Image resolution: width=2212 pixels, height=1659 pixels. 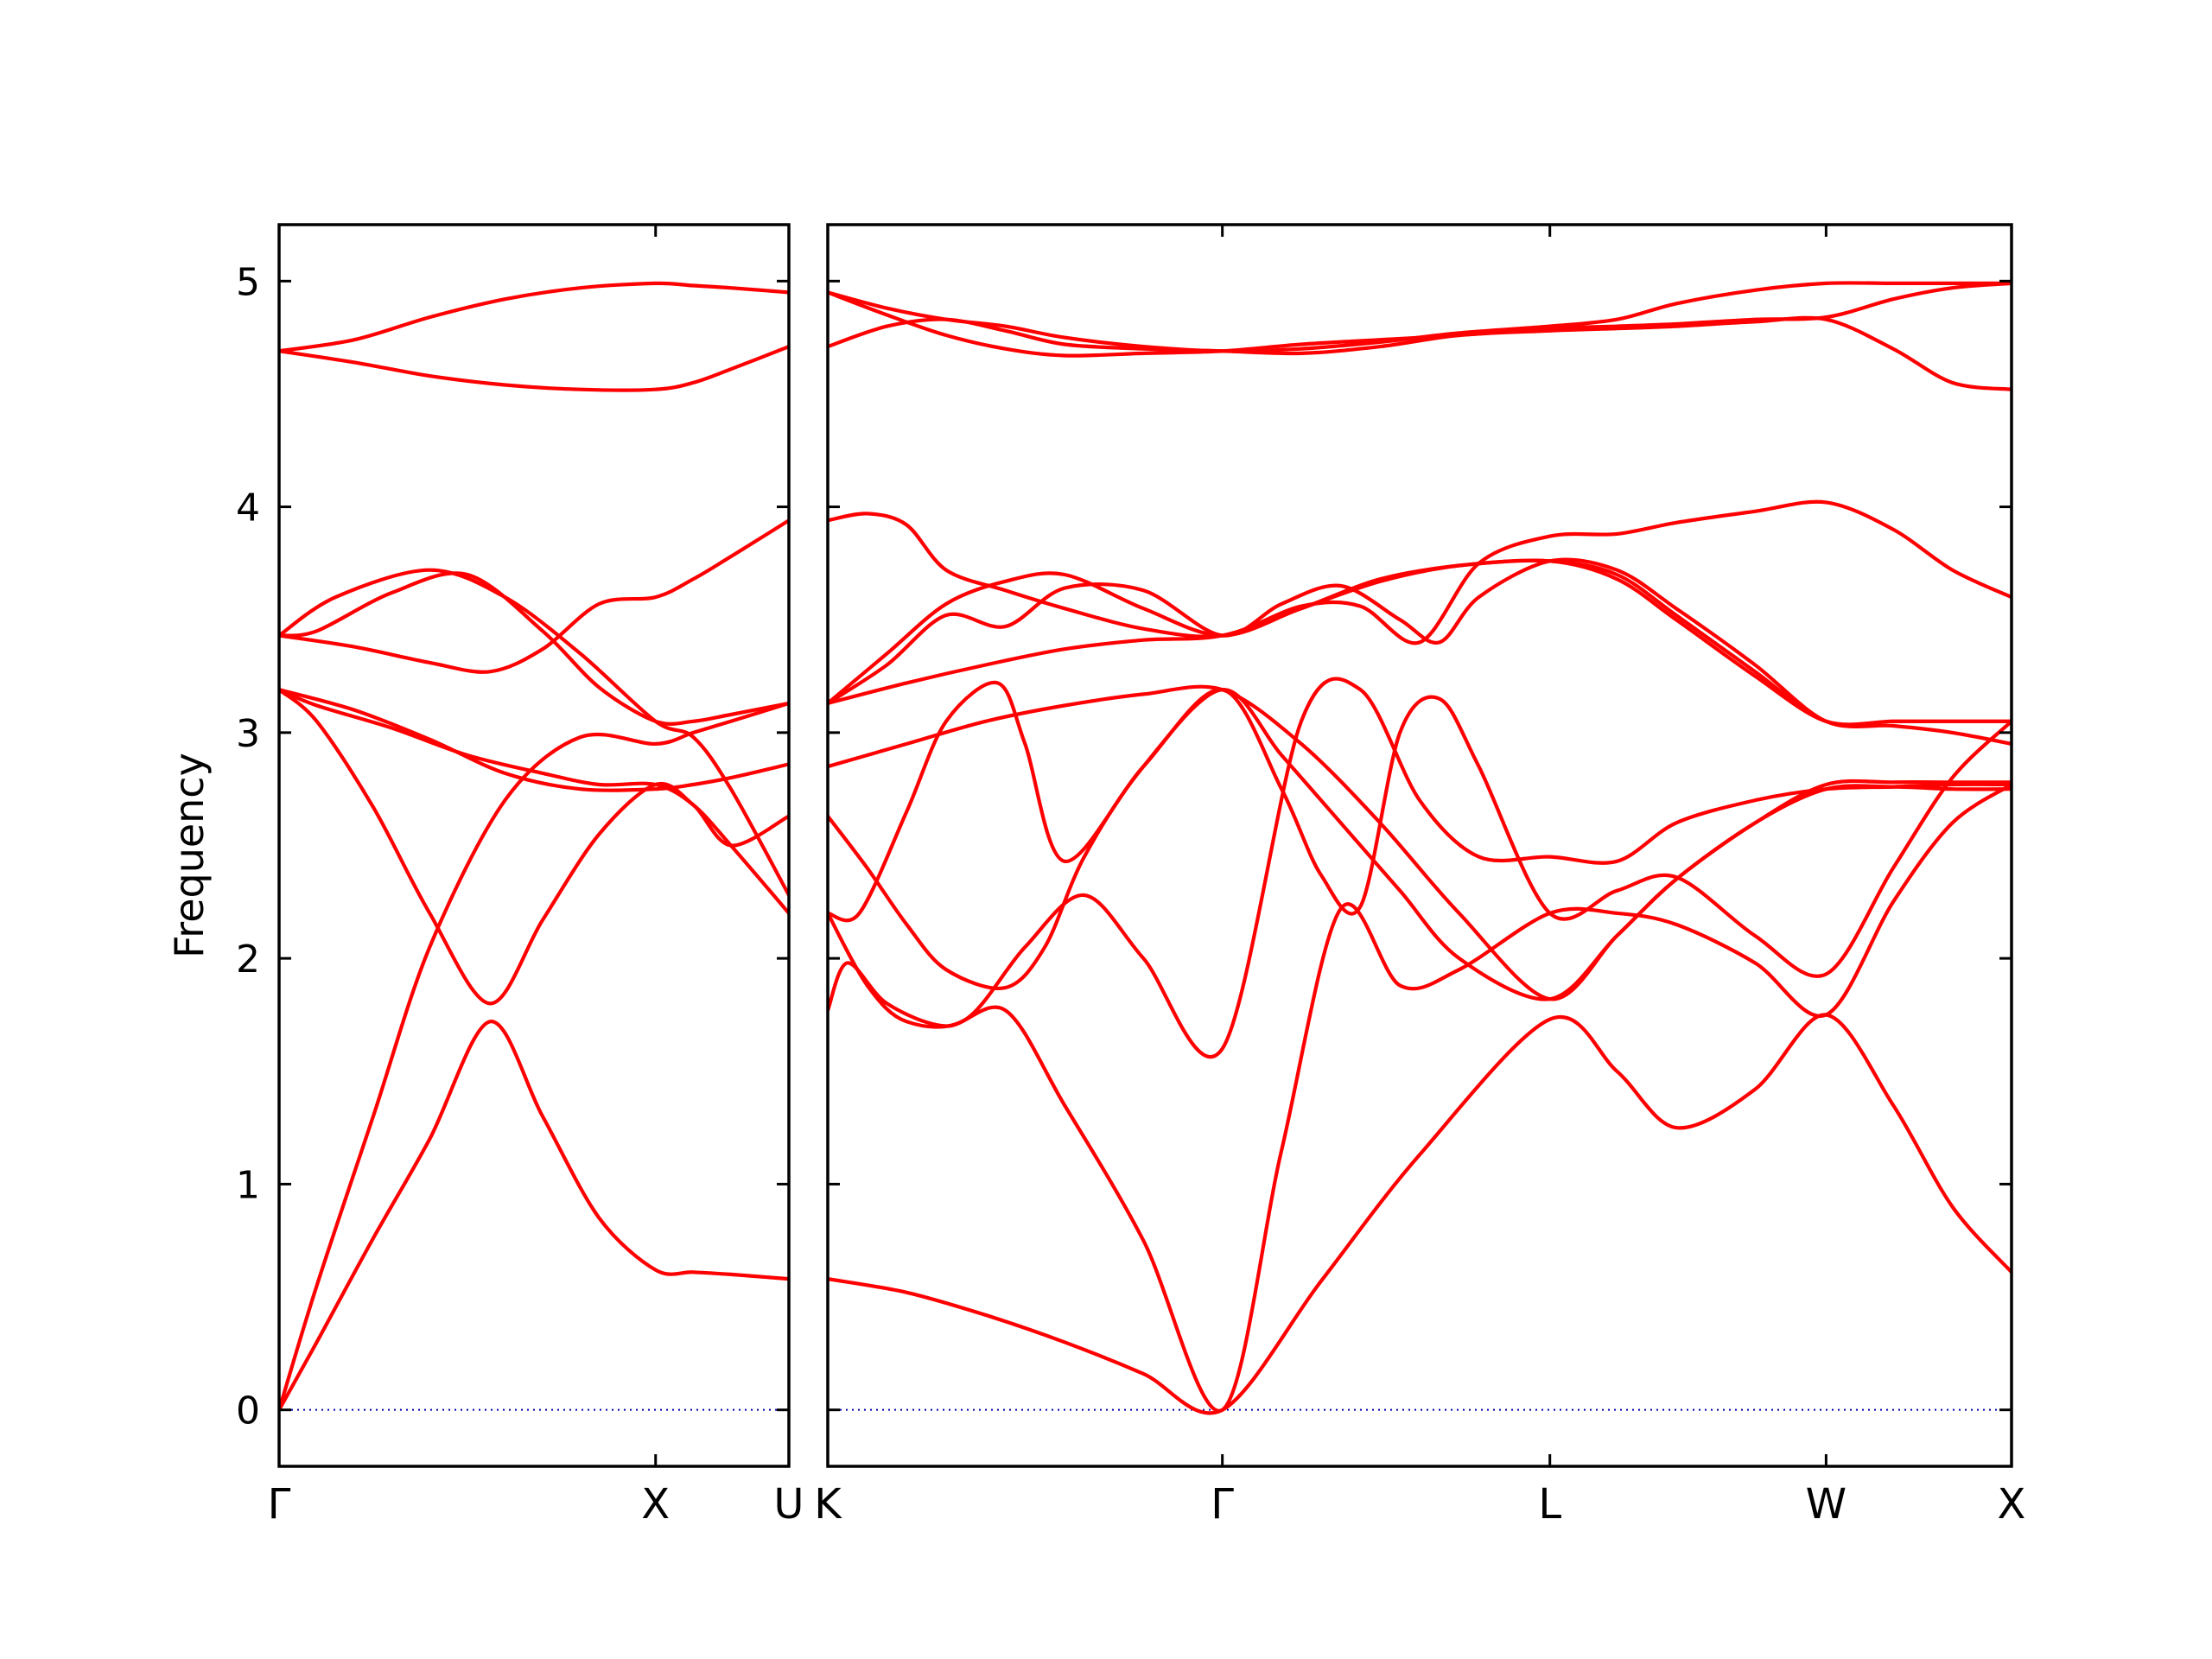 What do you see at coordinates (248, 960) in the screenshot?
I see `y-tick-label: 2` at bounding box center [248, 960].